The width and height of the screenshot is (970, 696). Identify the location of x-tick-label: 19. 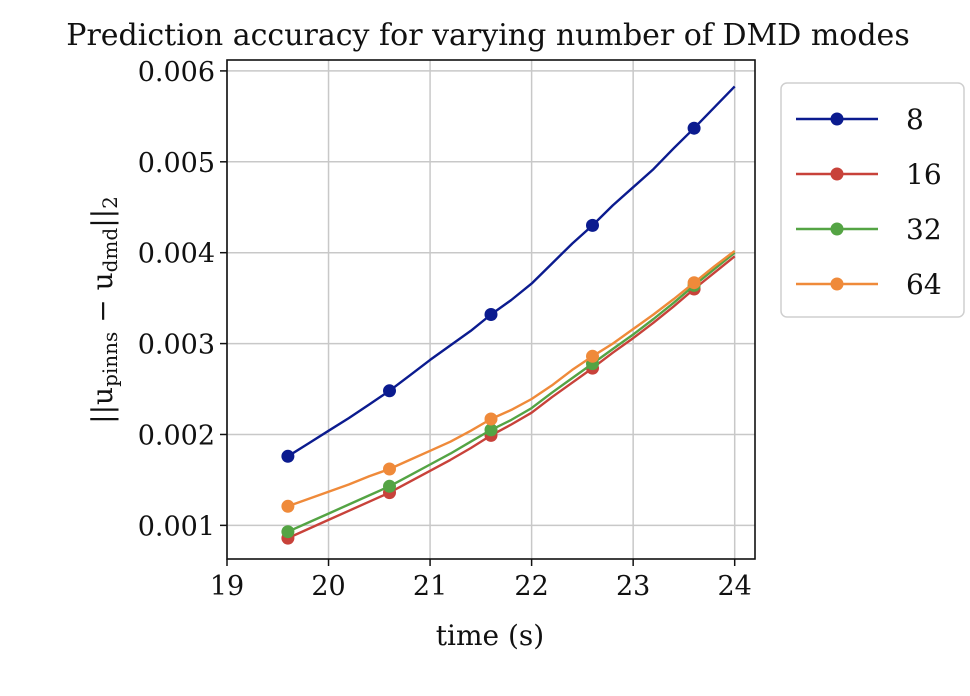
(227, 586).